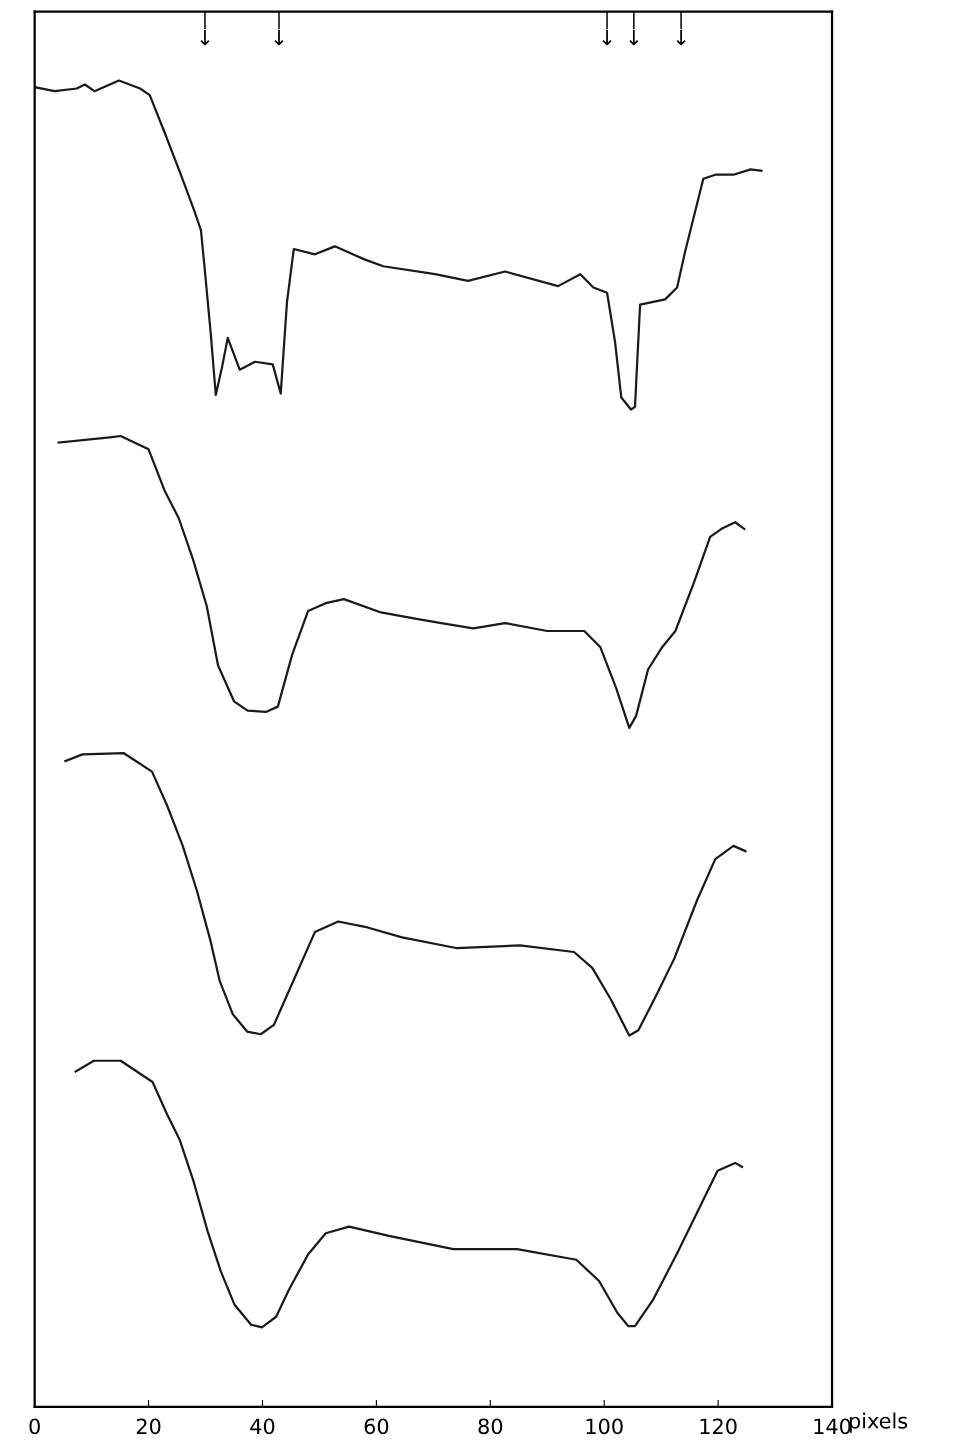 This screenshot has width=963, height=1446. I want to click on x-tick-label: 40, so click(262, 1426).